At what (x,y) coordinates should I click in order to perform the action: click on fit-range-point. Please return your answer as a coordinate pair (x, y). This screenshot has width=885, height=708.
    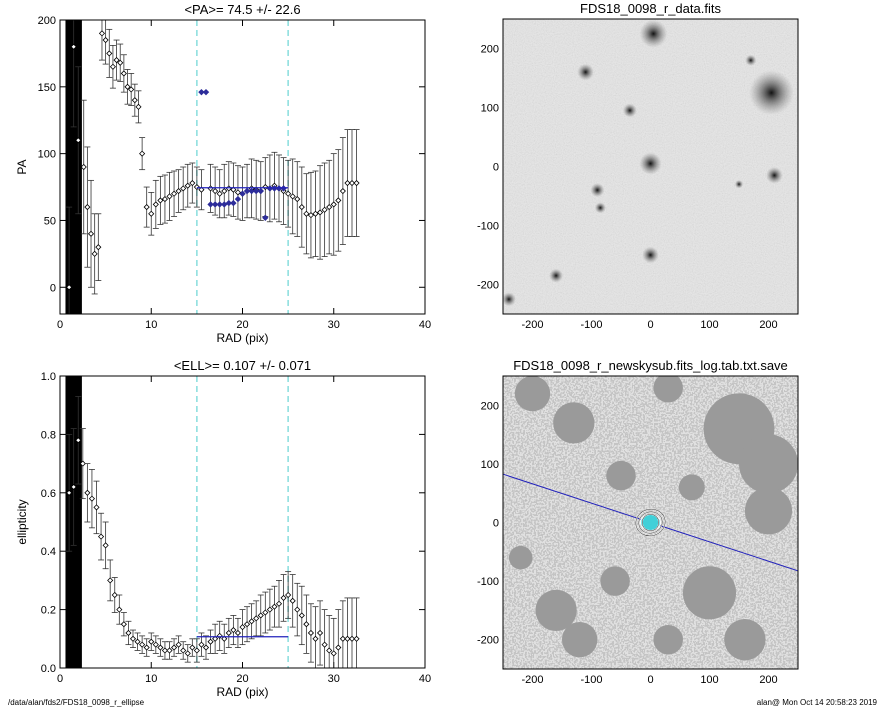
    Looking at the image, I should click on (224, 204).